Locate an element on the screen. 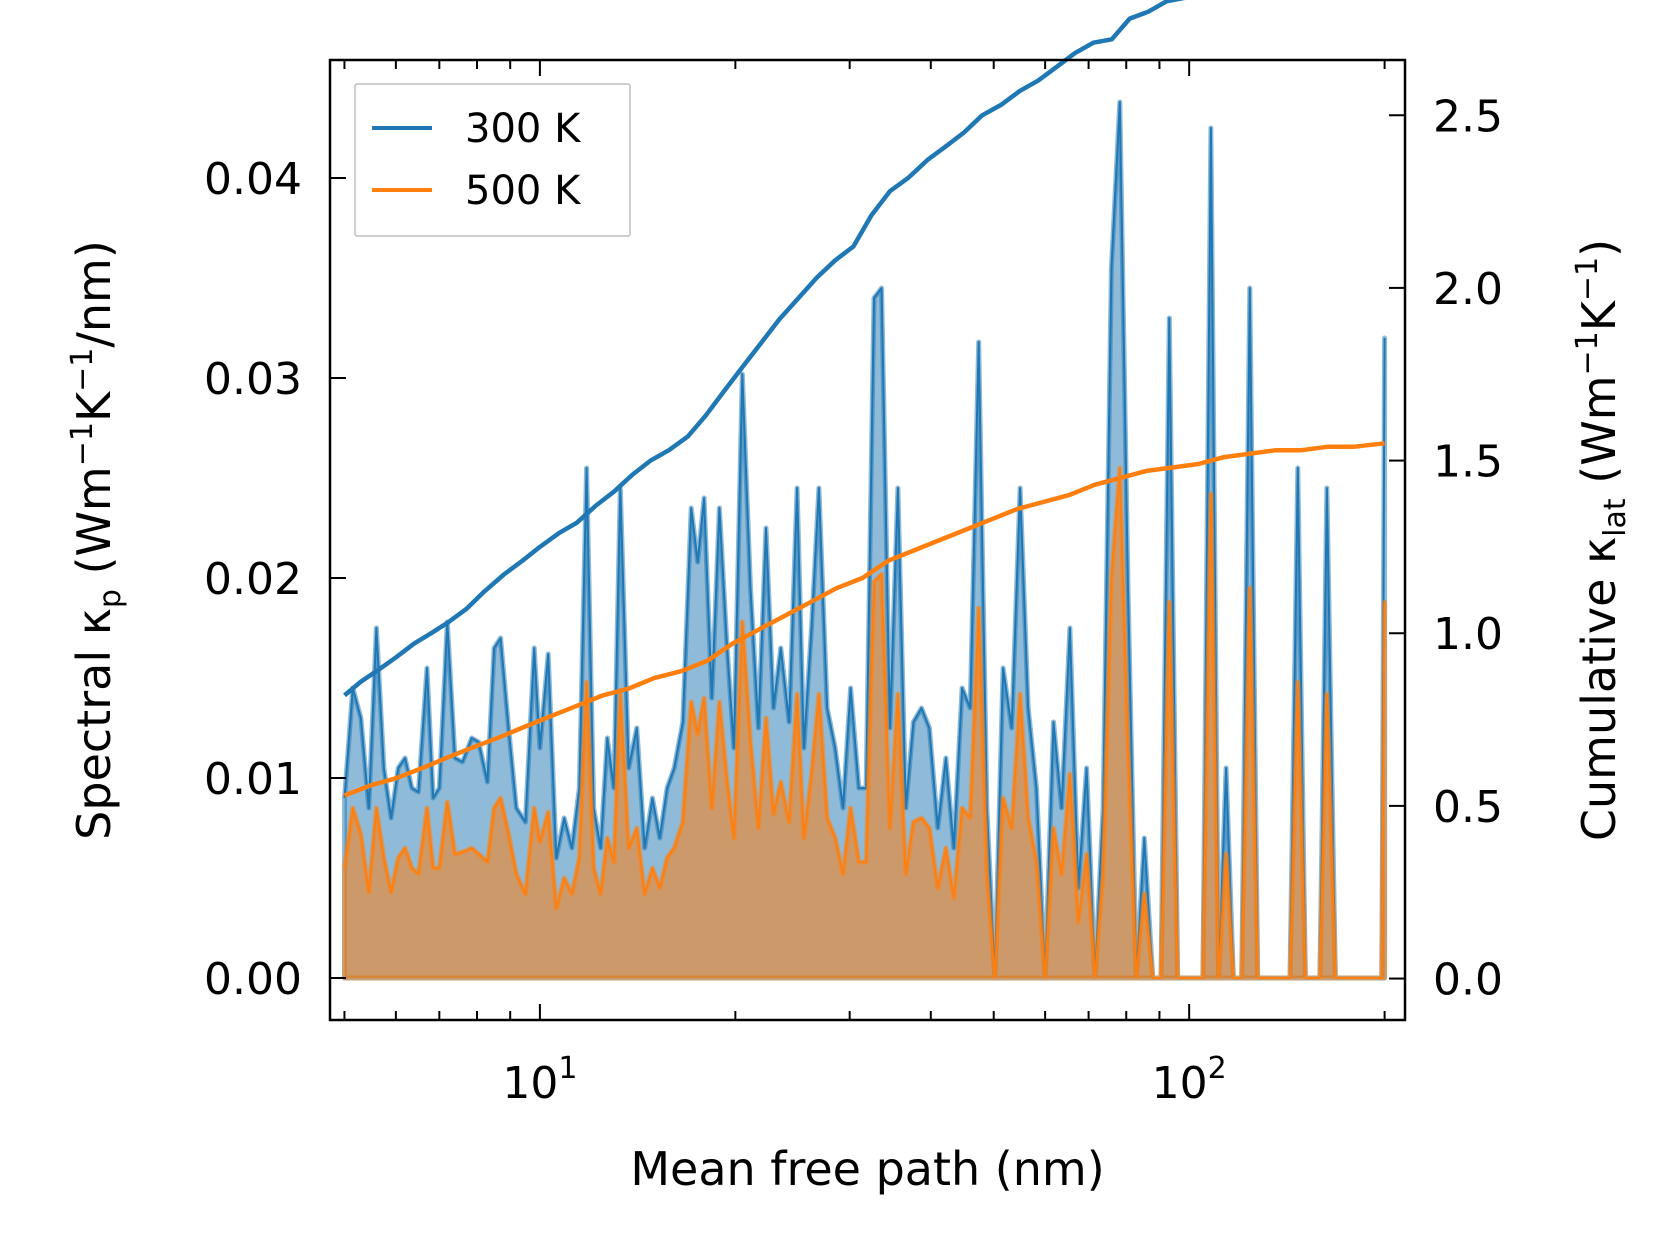 The height and width of the screenshot is (1254, 1679). legend-box is located at coordinates (492, 160).